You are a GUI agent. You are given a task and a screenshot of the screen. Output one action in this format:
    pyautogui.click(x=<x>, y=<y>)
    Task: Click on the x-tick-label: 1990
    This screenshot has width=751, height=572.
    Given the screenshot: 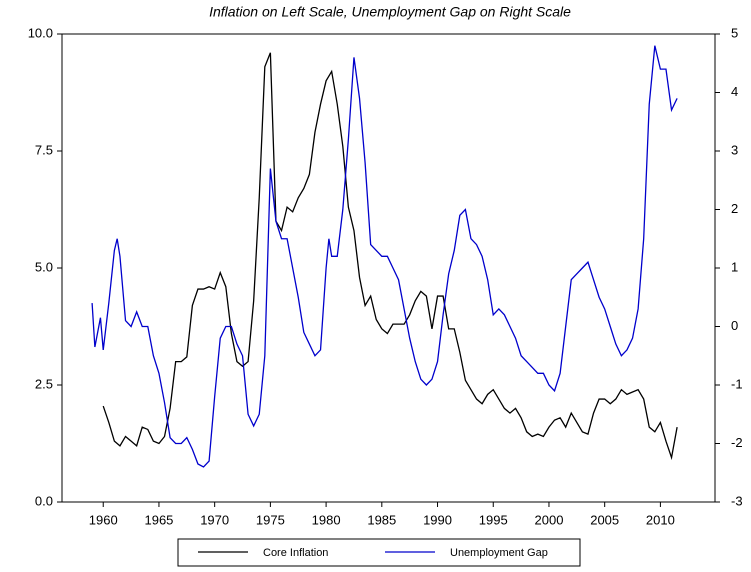 What is the action you would take?
    pyautogui.click(x=437, y=519)
    